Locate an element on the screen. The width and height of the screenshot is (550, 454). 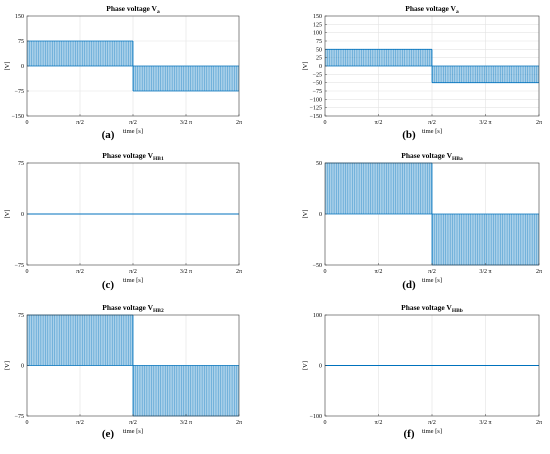
panel-letter: (c) is located at coordinates (108, 285).